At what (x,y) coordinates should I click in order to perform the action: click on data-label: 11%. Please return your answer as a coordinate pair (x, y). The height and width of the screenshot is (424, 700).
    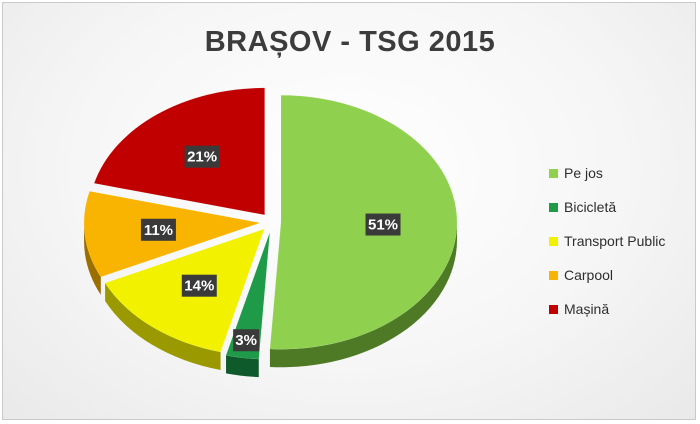
    Looking at the image, I should click on (158, 229).